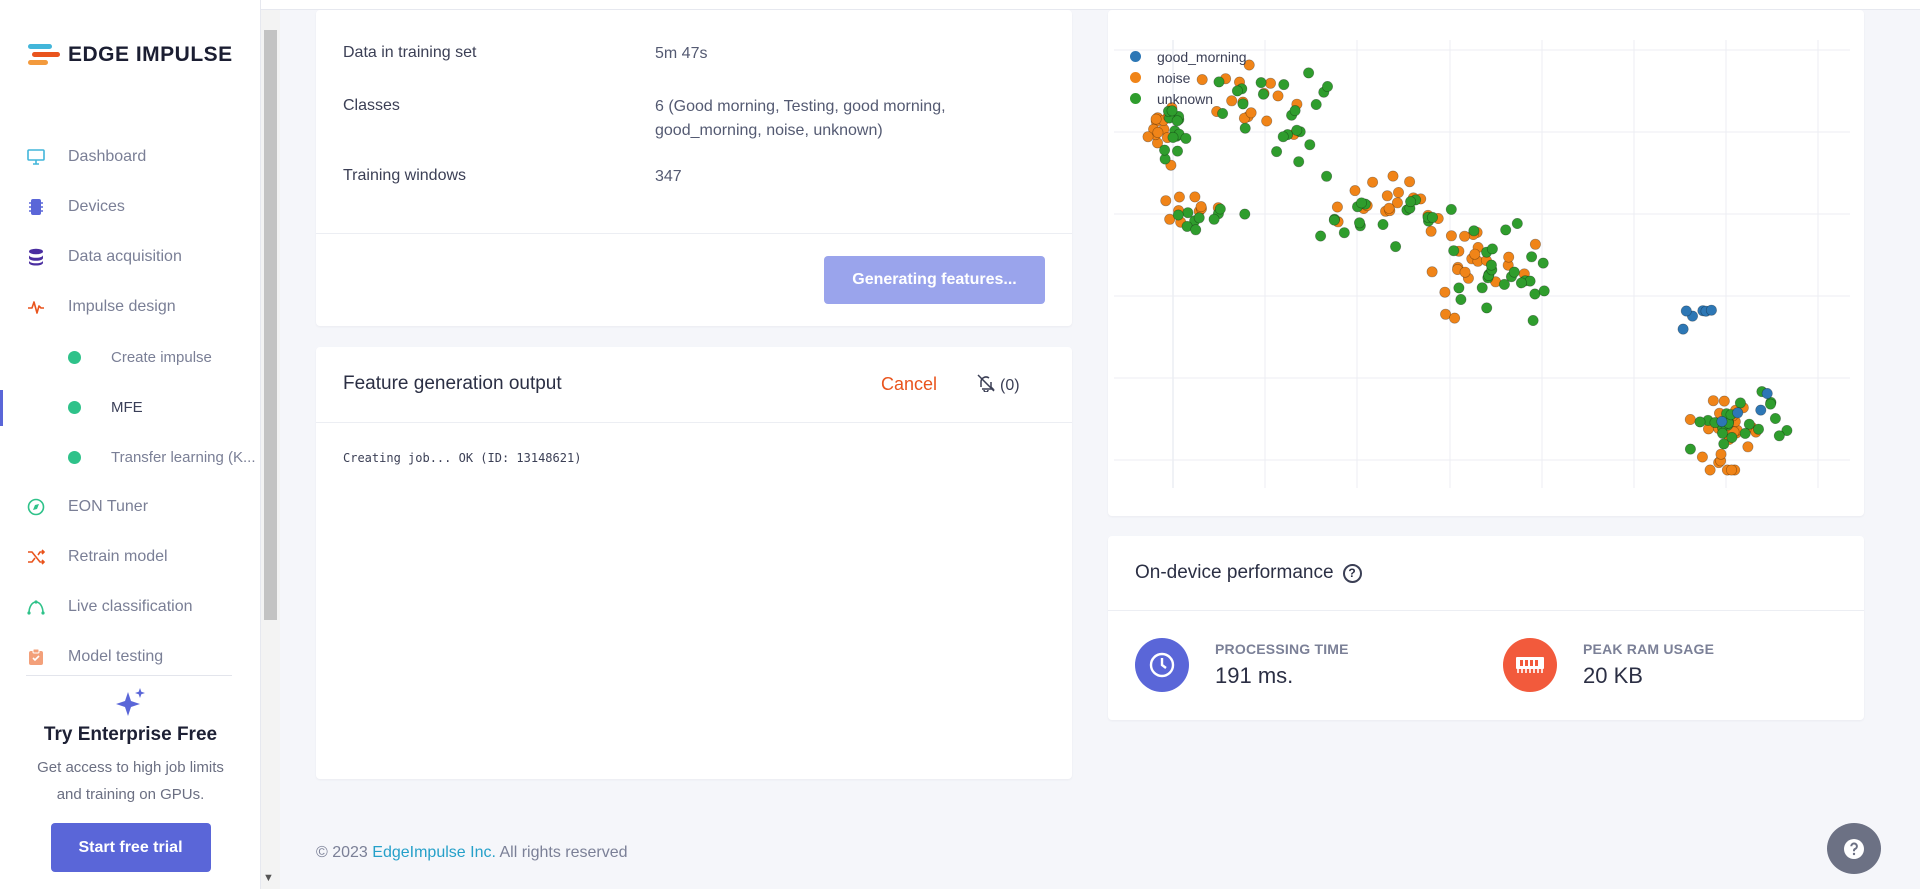 The width and height of the screenshot is (1920, 889). Describe the element at coordinates (130, 307) in the screenshot. I see `sidebar-item-impulse-design: Impulse design` at that location.